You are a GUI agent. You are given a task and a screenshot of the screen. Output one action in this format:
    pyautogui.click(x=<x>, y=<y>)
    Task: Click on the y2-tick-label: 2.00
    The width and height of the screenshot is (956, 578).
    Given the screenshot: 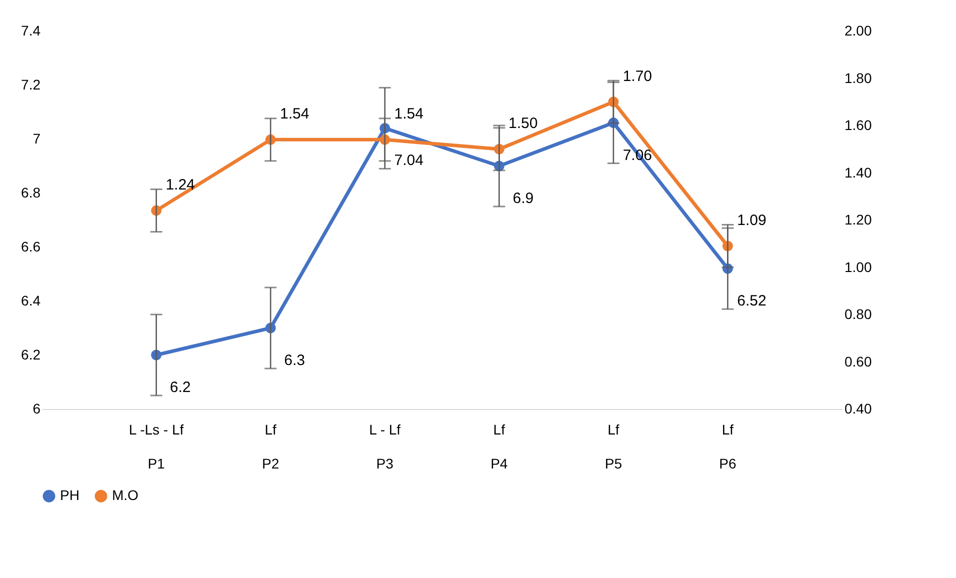 What is the action you would take?
    pyautogui.click(x=858, y=30)
    